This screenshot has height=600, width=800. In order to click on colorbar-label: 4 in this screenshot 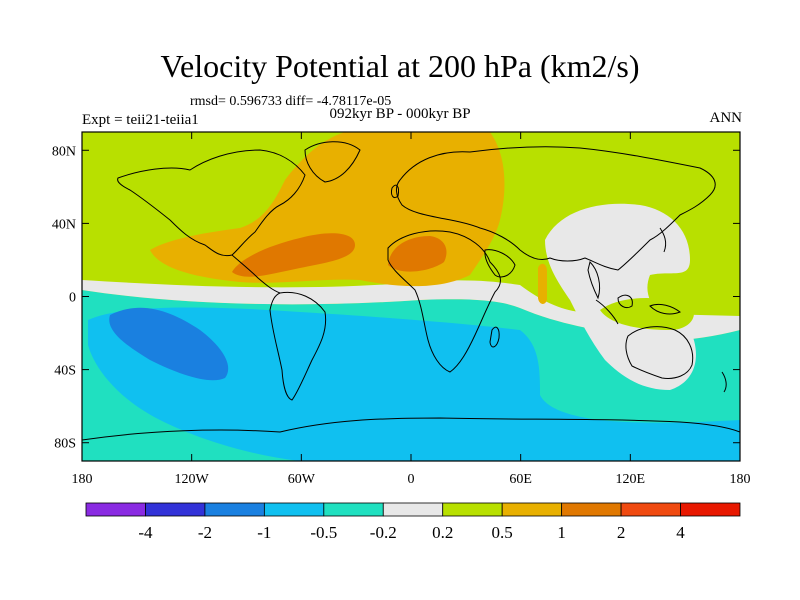, I will do `click(680, 532)`.